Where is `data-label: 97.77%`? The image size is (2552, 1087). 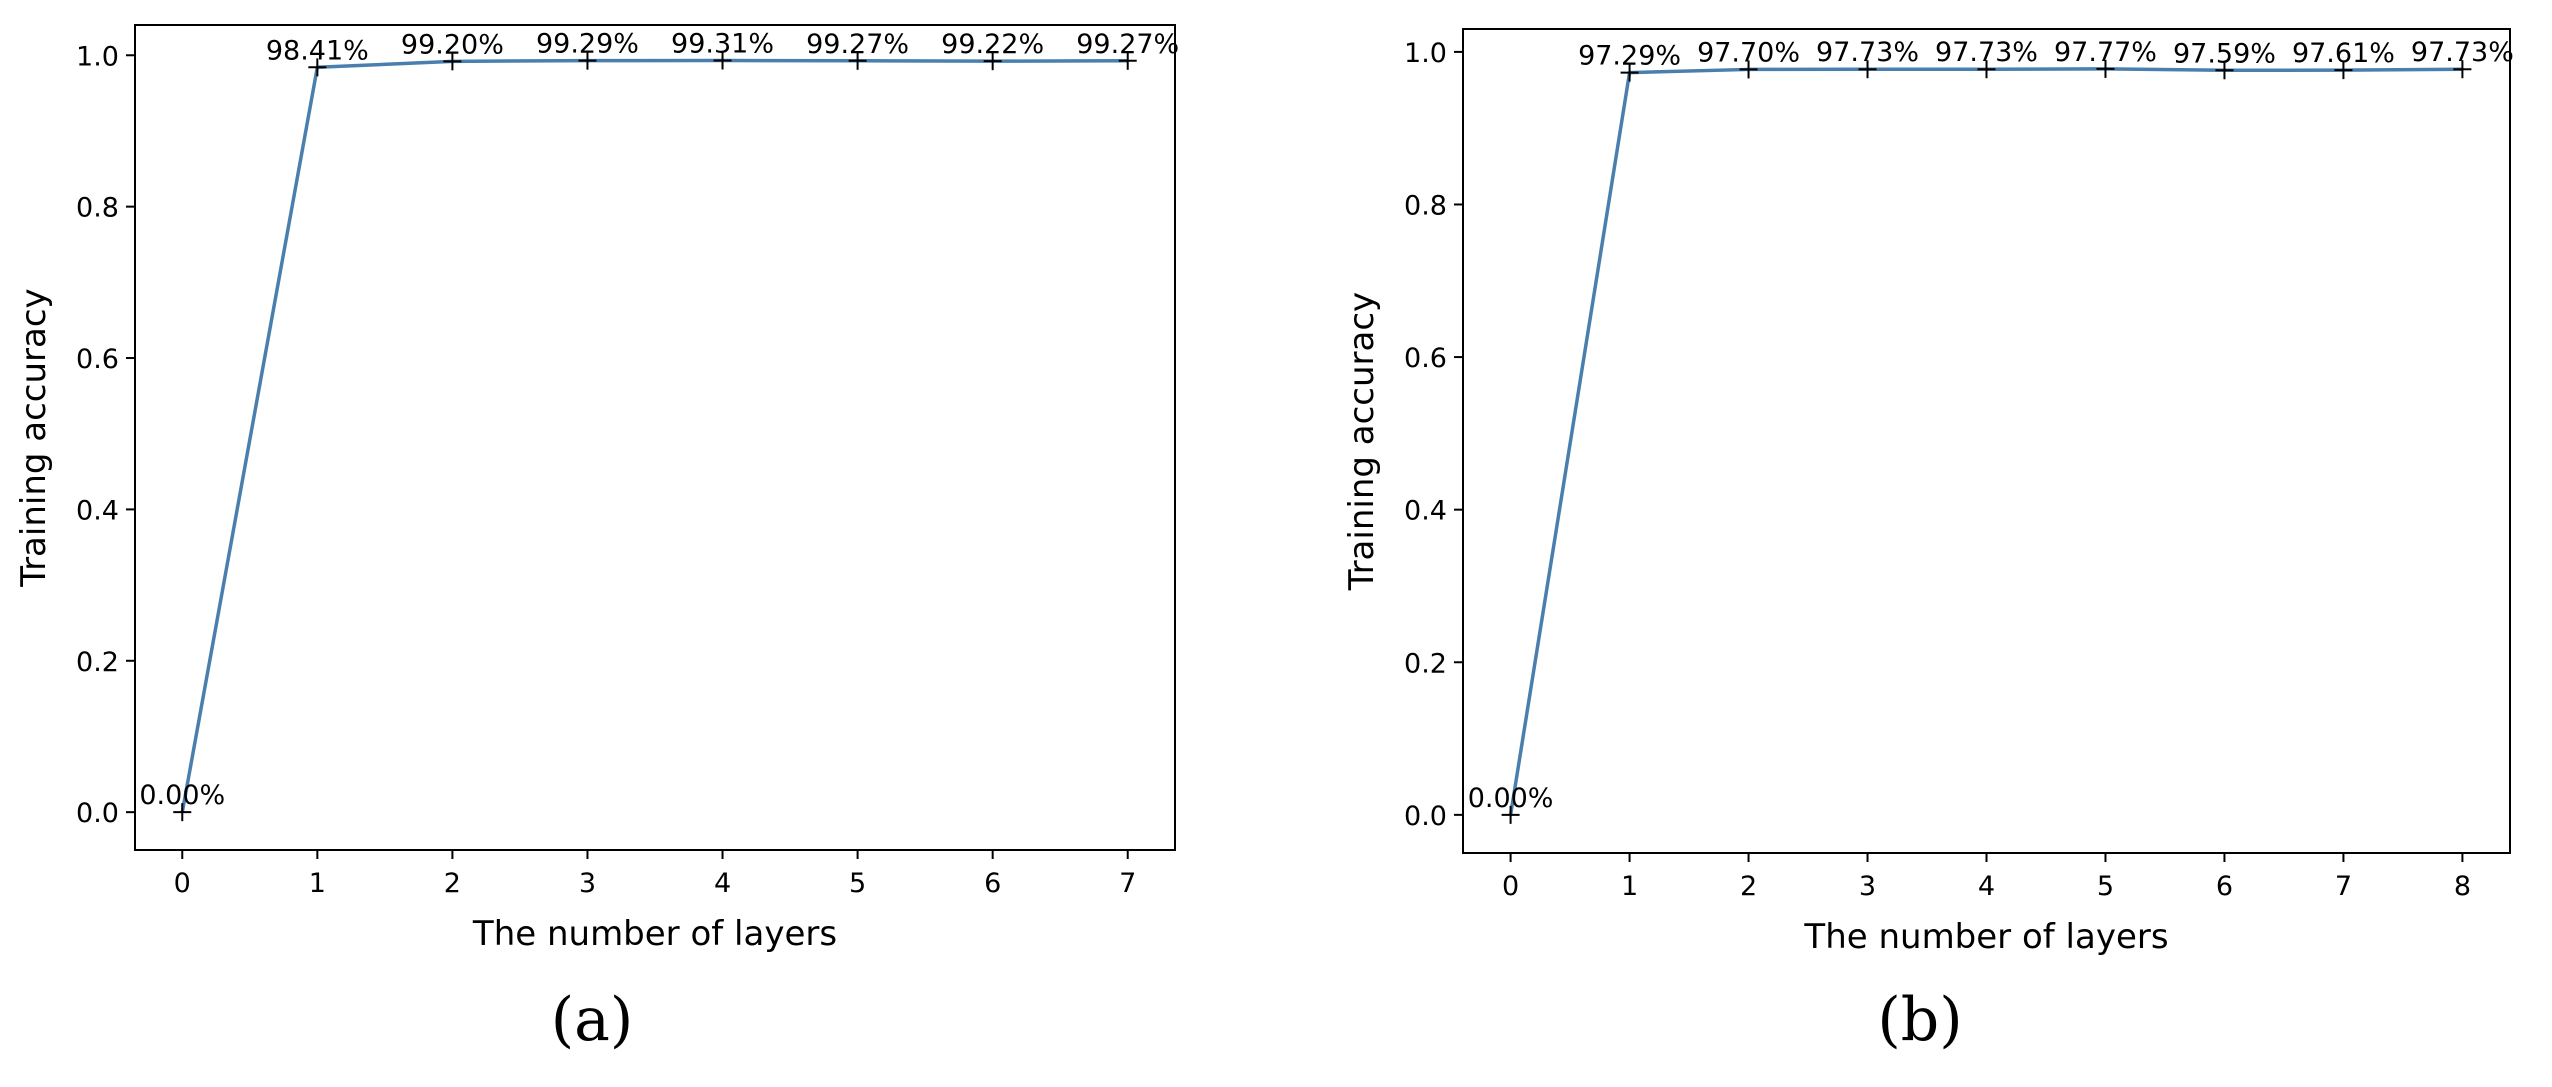 data-label: 97.77% is located at coordinates (2105, 52).